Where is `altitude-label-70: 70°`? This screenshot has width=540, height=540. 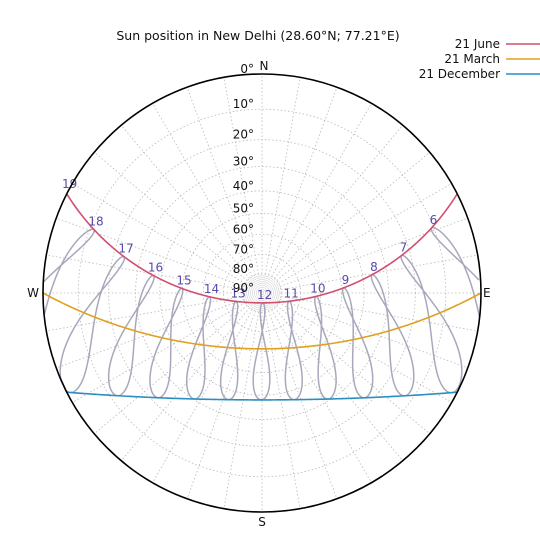
altitude-label-70: 70° is located at coordinates (243, 249).